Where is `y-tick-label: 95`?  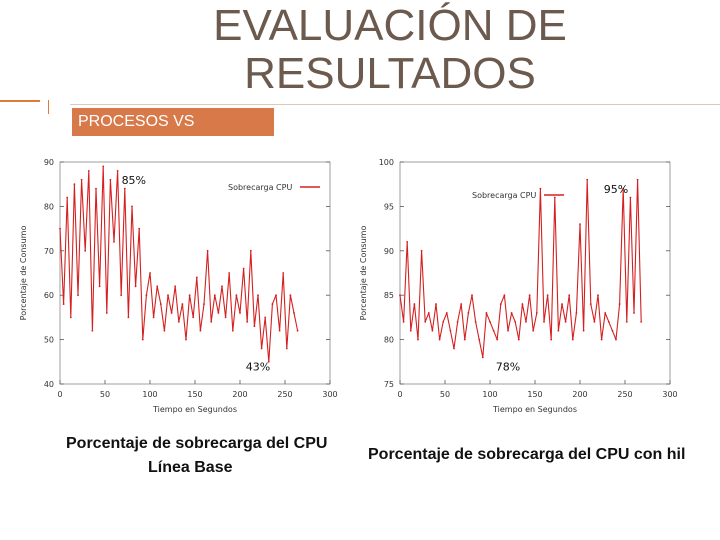
y-tick-label: 95 is located at coordinates (389, 206).